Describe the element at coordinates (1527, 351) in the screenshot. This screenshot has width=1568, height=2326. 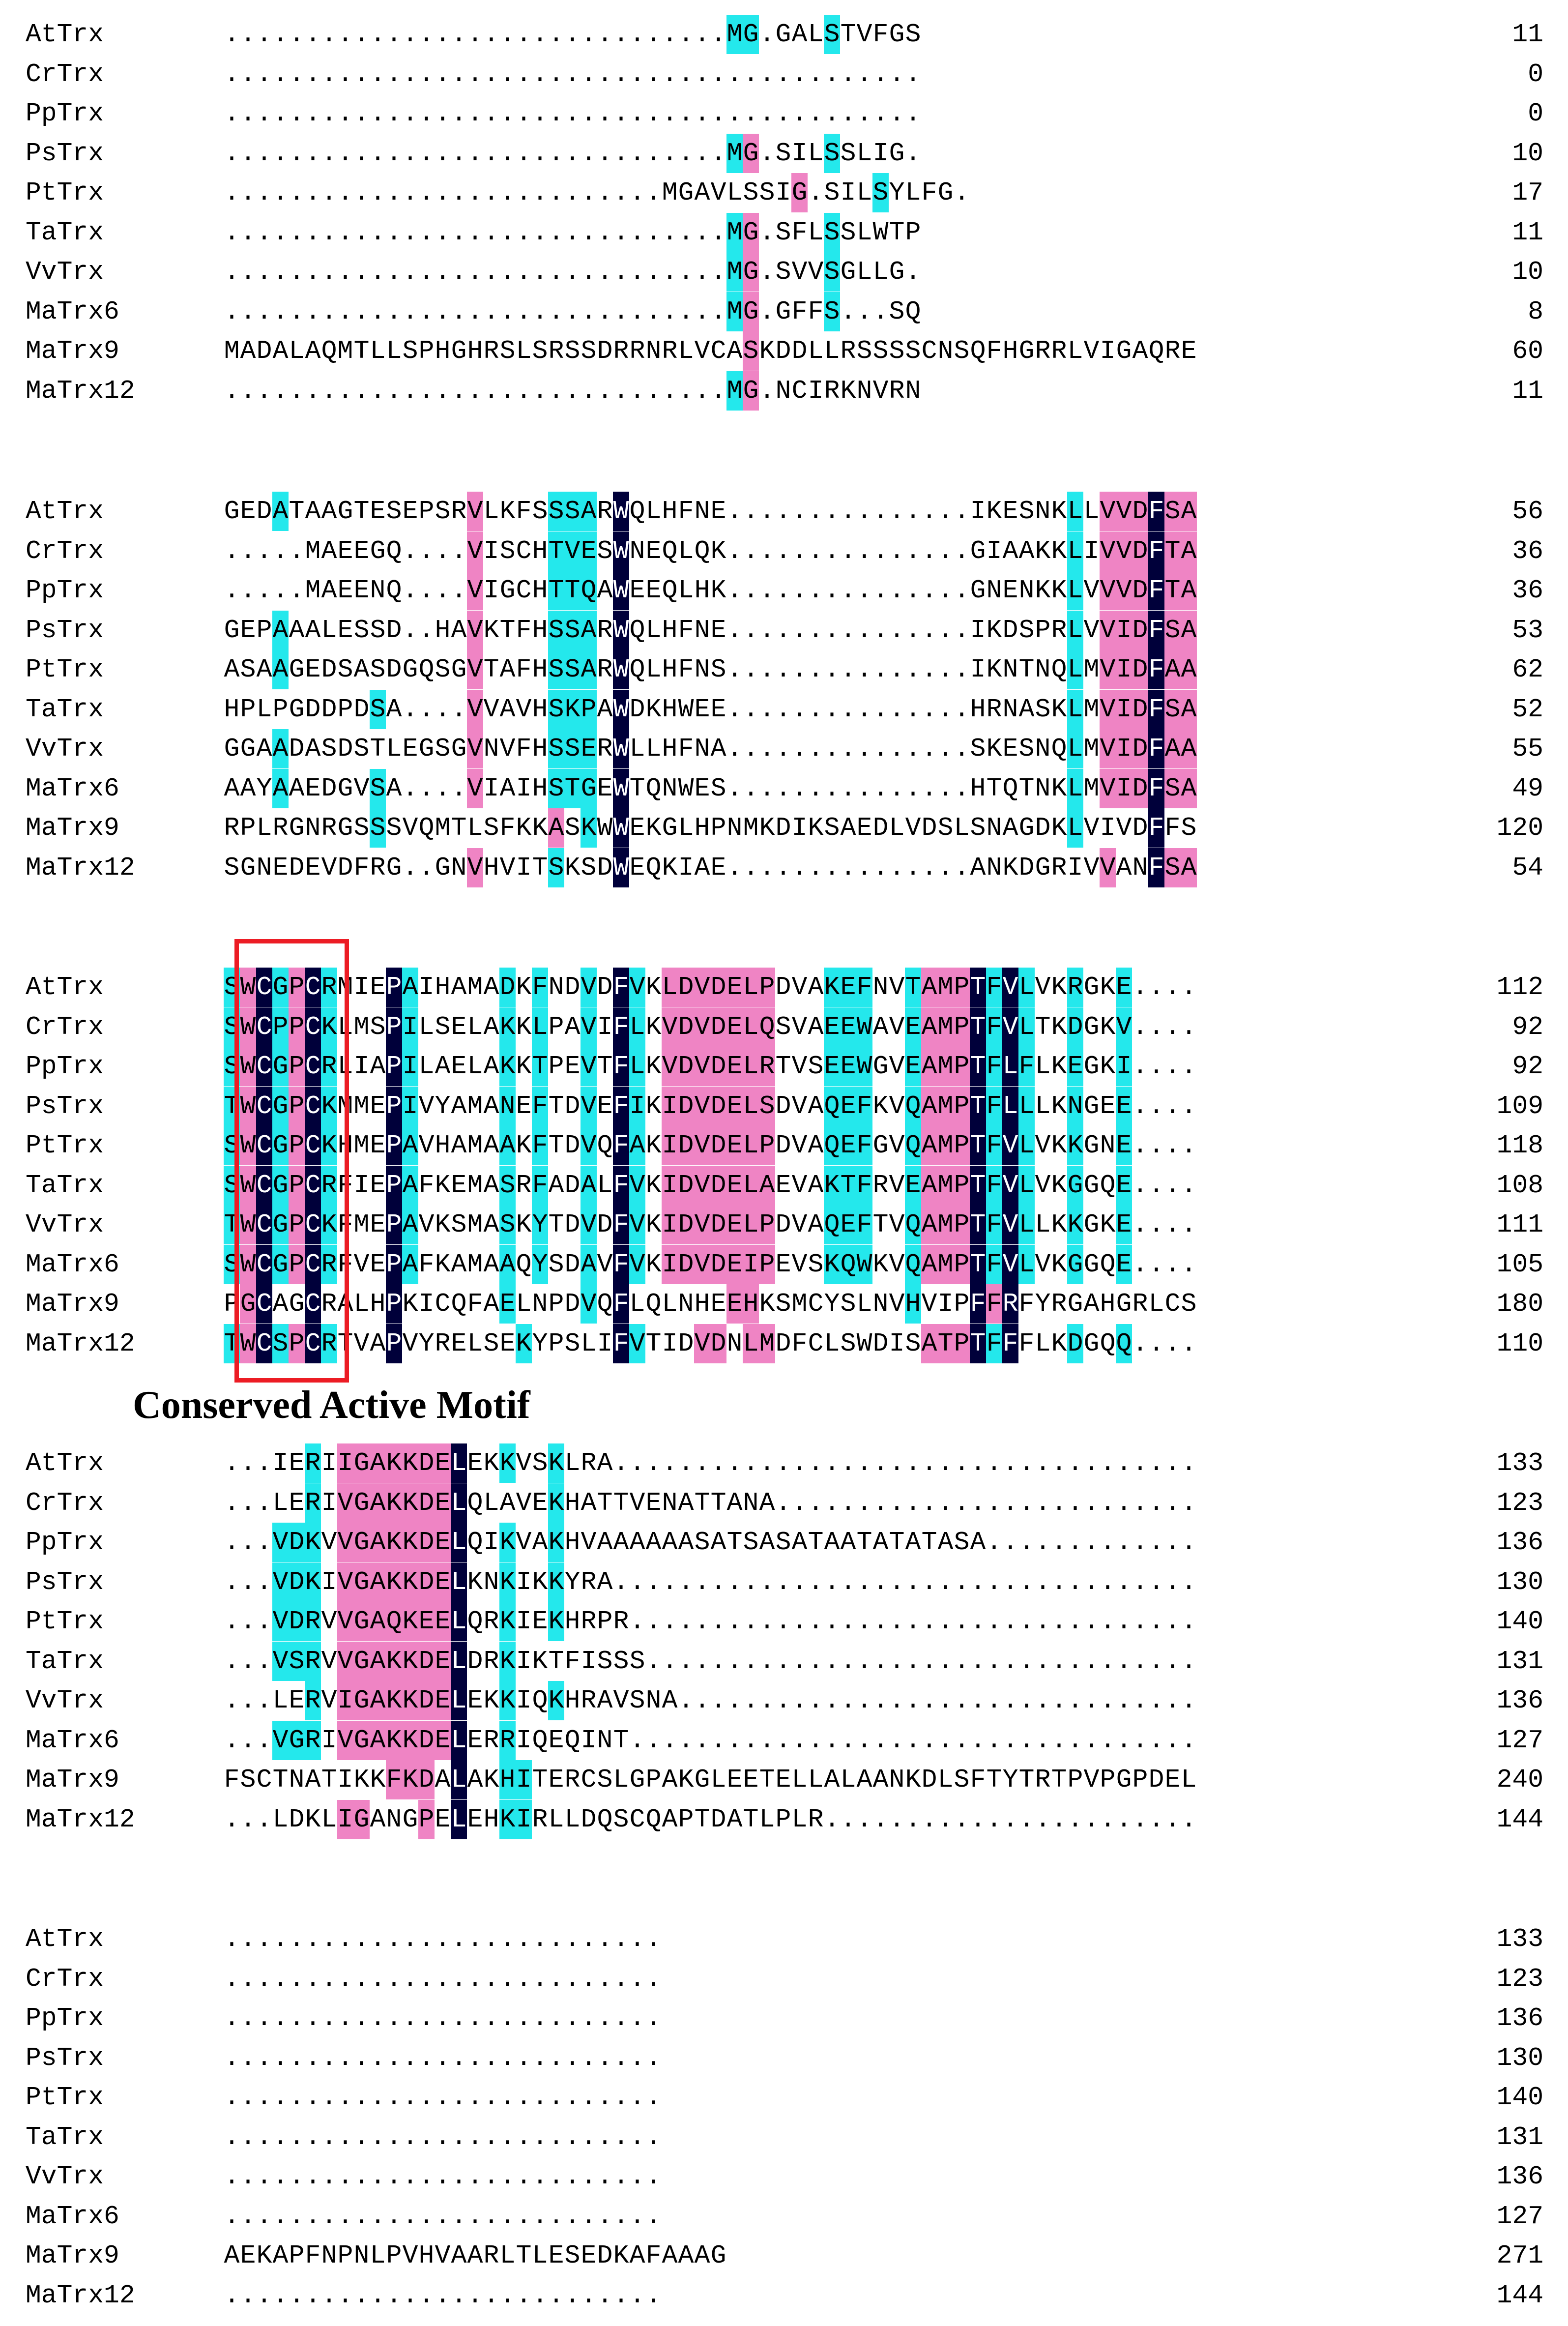
I see `residue-count: 60` at that location.